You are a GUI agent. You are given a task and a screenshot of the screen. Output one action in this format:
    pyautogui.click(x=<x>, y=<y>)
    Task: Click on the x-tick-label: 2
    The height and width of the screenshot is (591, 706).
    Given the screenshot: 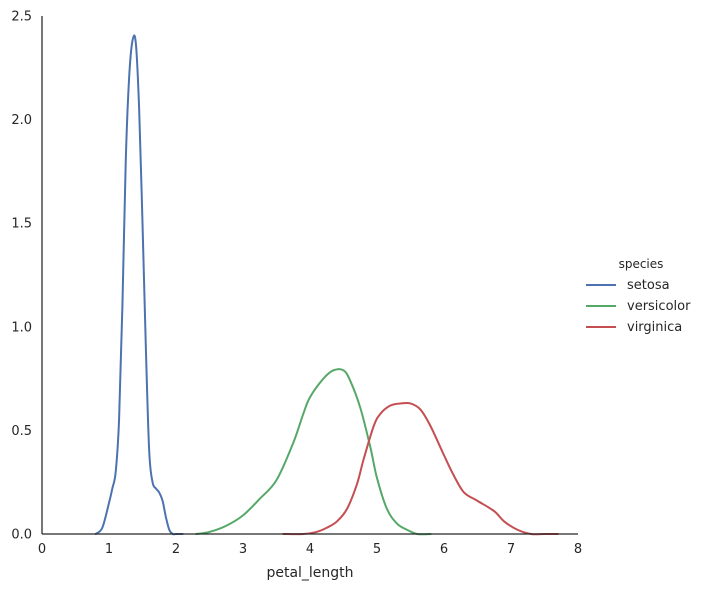 What is the action you would take?
    pyautogui.click(x=176, y=549)
    